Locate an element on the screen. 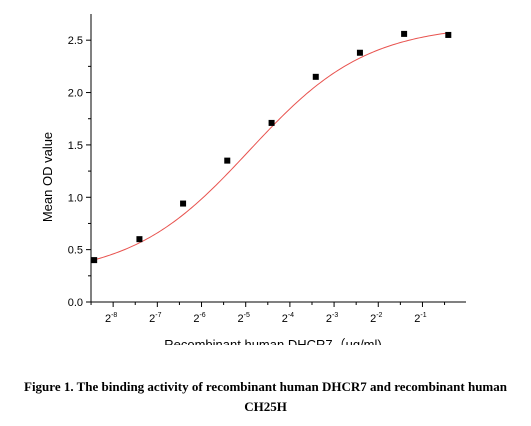  x-tick-label: 2-7 is located at coordinates (155, 318).